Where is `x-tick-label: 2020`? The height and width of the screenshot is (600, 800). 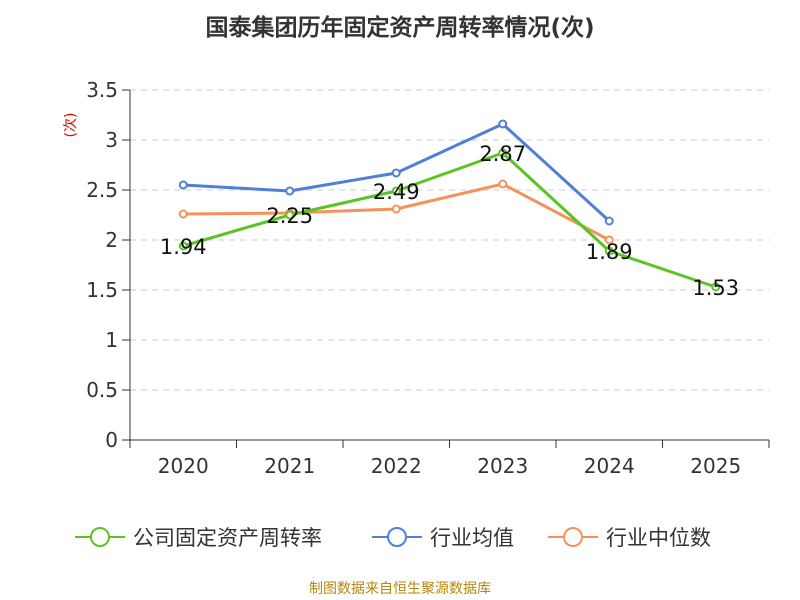 x-tick-label: 2020 is located at coordinates (183, 466).